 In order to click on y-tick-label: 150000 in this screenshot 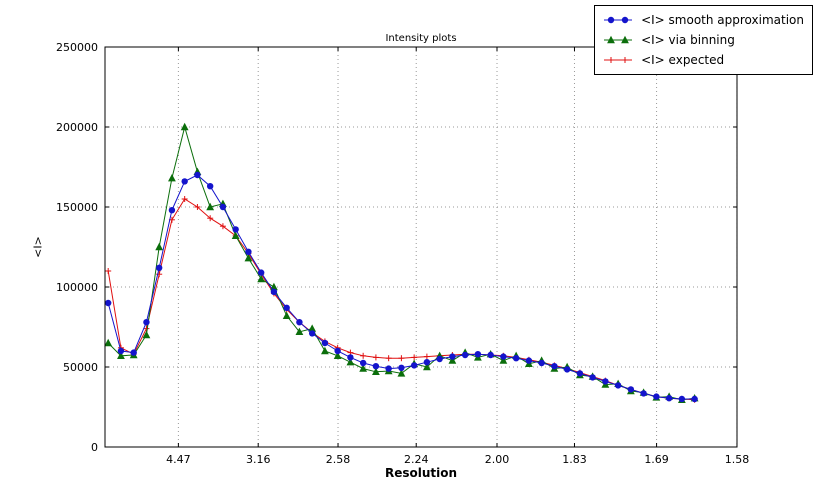, I will do `click(77, 207)`.